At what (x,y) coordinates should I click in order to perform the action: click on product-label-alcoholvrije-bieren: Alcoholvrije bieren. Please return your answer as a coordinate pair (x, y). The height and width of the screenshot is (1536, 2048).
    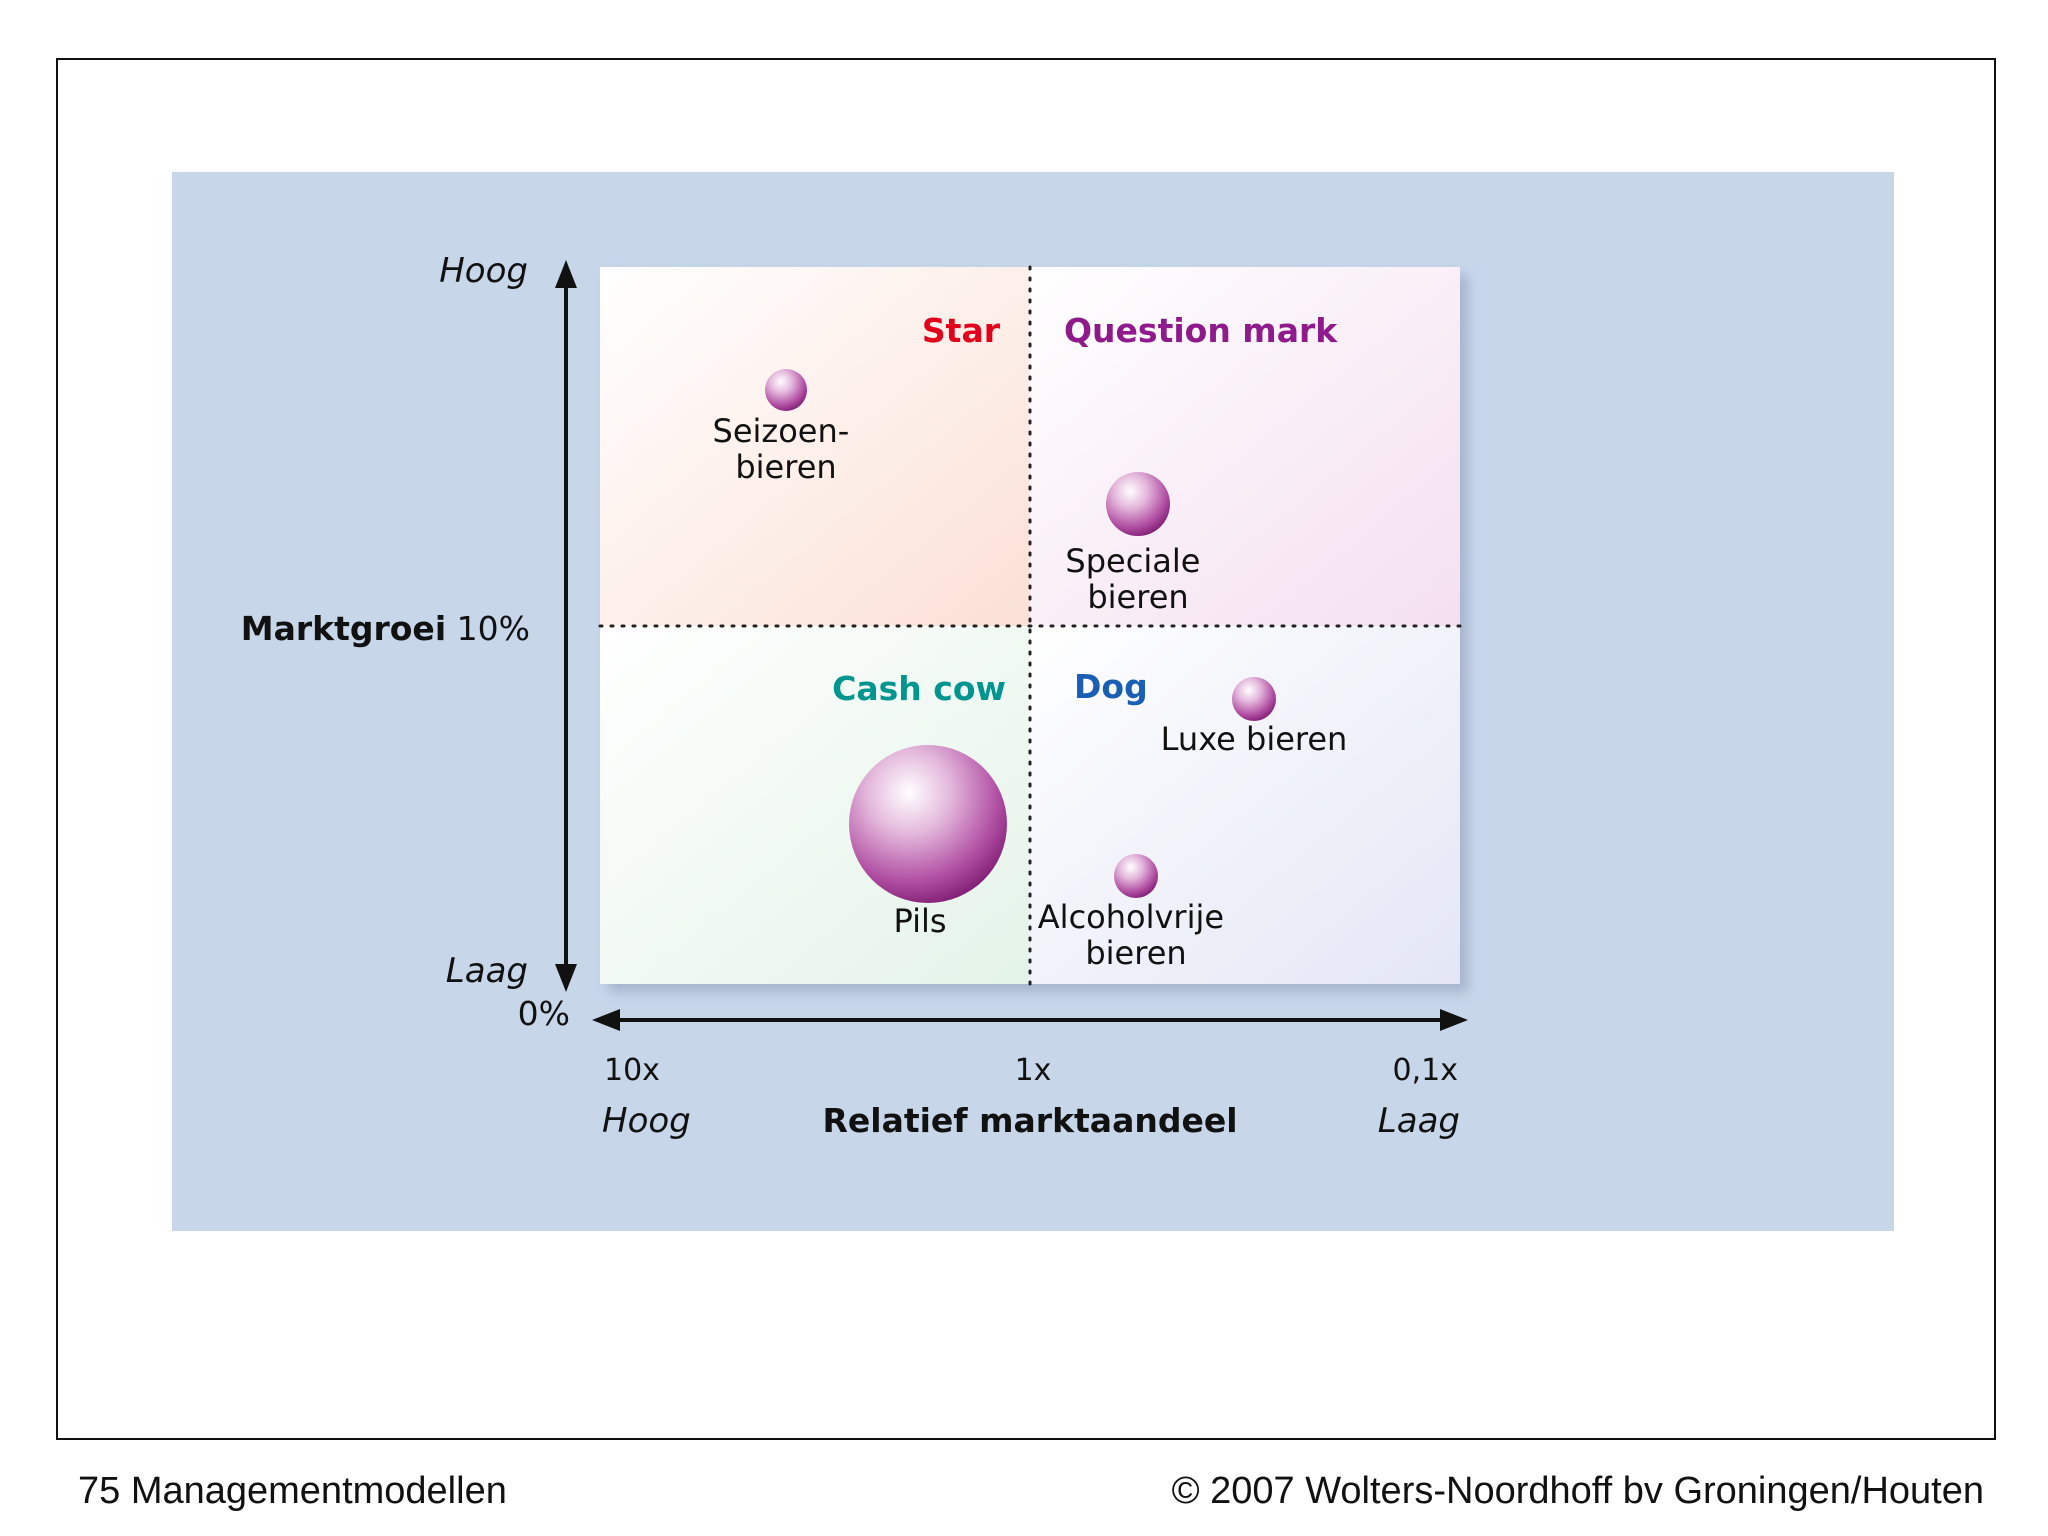
    Looking at the image, I should click on (1136, 935).